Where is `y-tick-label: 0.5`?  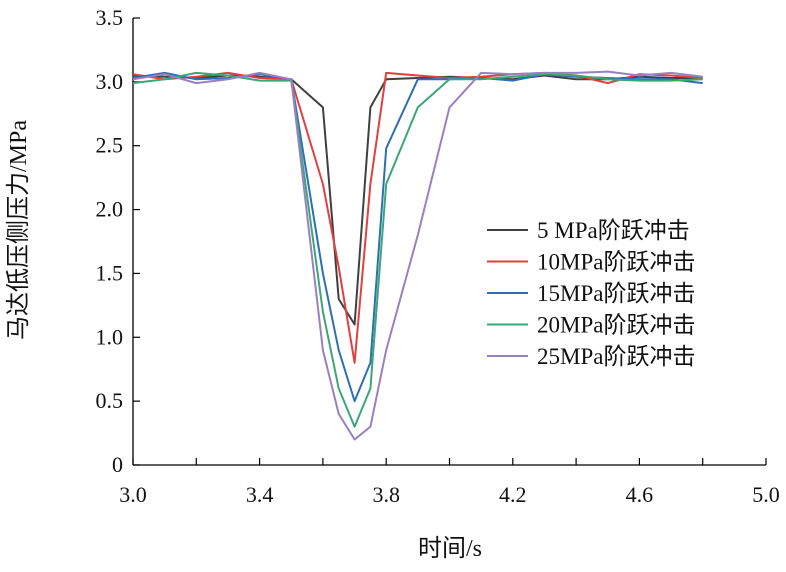
y-tick-label: 0.5 is located at coordinates (110, 400).